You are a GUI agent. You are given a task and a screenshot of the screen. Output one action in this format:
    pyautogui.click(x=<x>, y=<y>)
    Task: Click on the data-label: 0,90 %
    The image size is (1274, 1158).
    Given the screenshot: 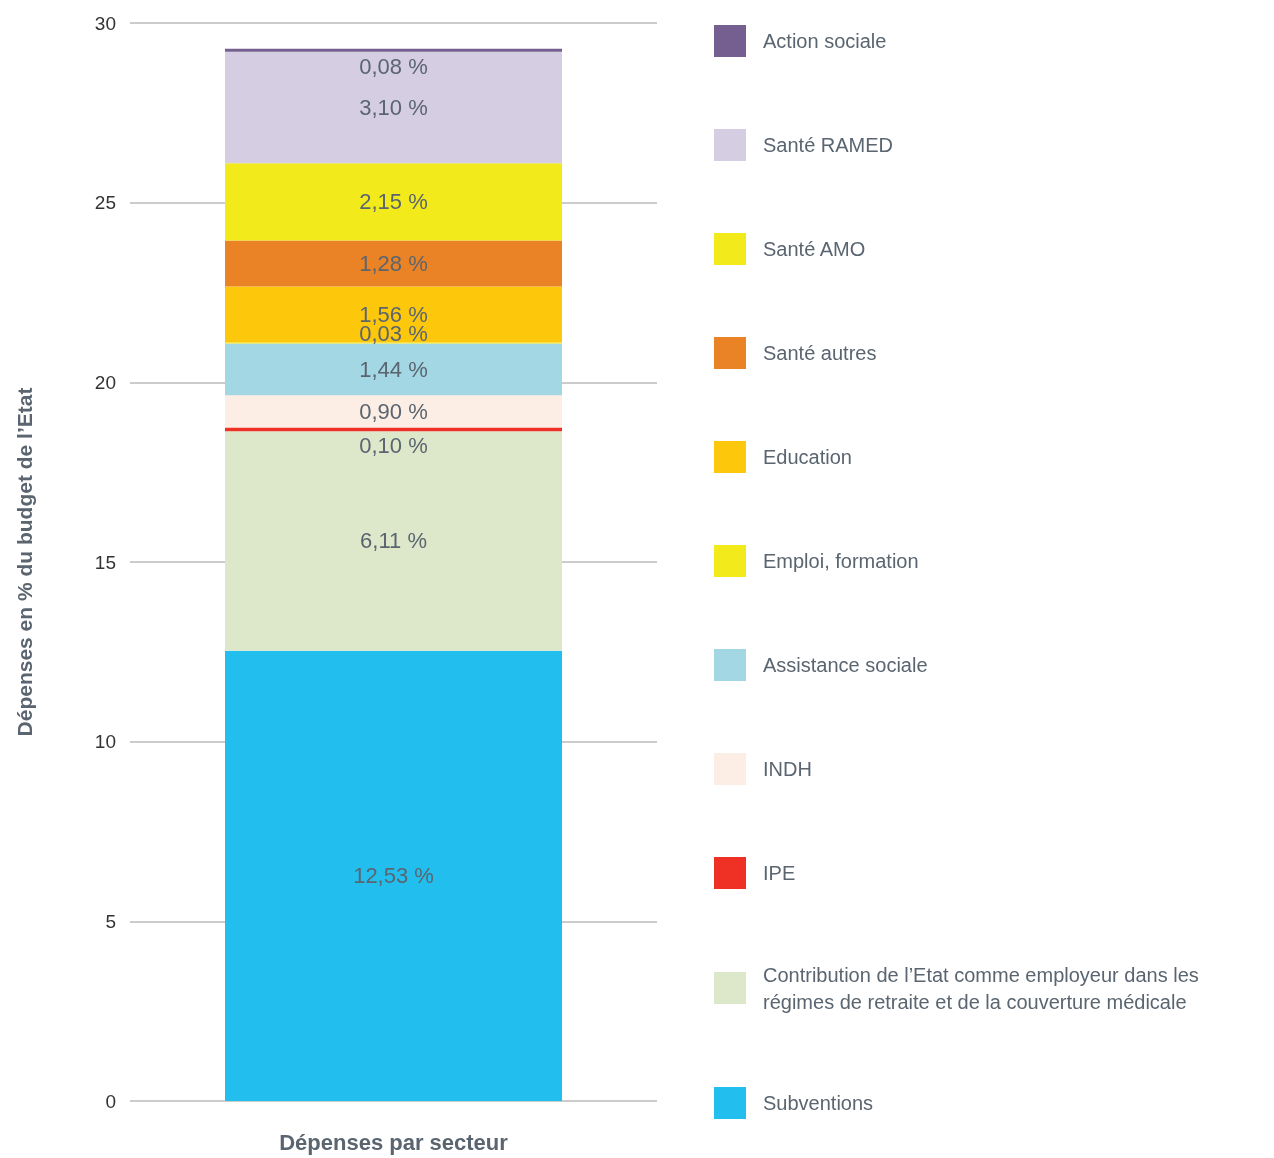 What is the action you would take?
    pyautogui.click(x=393, y=411)
    